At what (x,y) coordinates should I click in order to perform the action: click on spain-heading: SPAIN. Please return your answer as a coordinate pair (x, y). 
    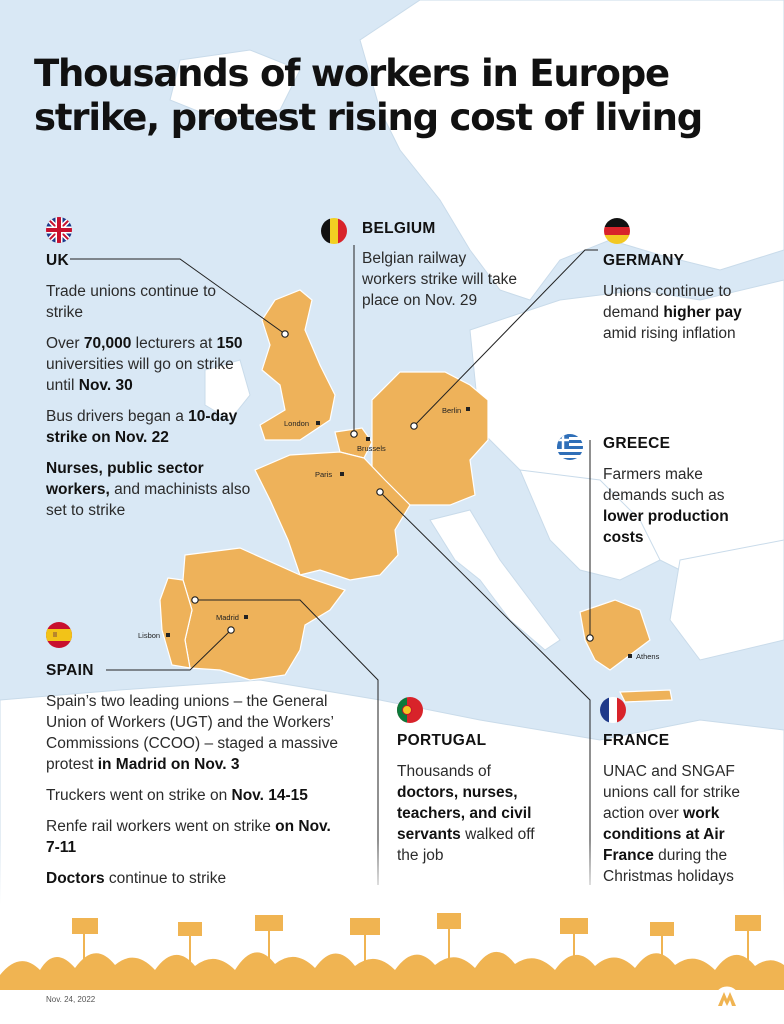
    Looking at the image, I should click on (70, 670).